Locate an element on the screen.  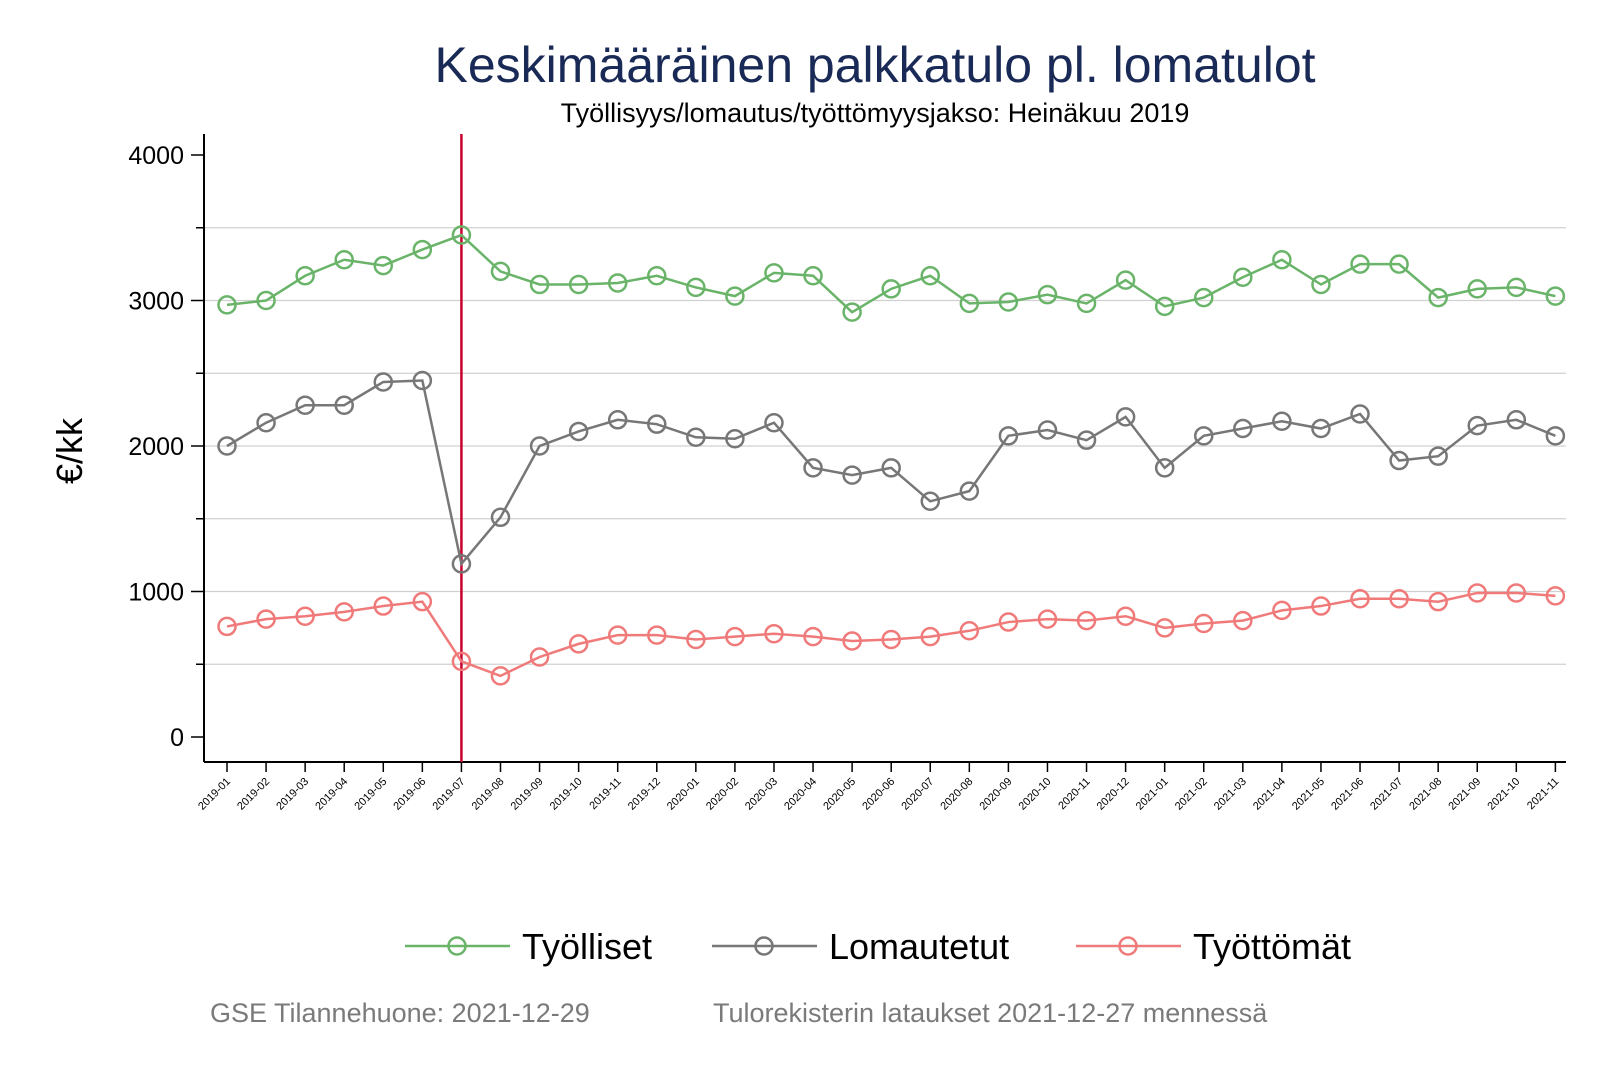
x-tick-label: 2020-04 is located at coordinates (800, 794).